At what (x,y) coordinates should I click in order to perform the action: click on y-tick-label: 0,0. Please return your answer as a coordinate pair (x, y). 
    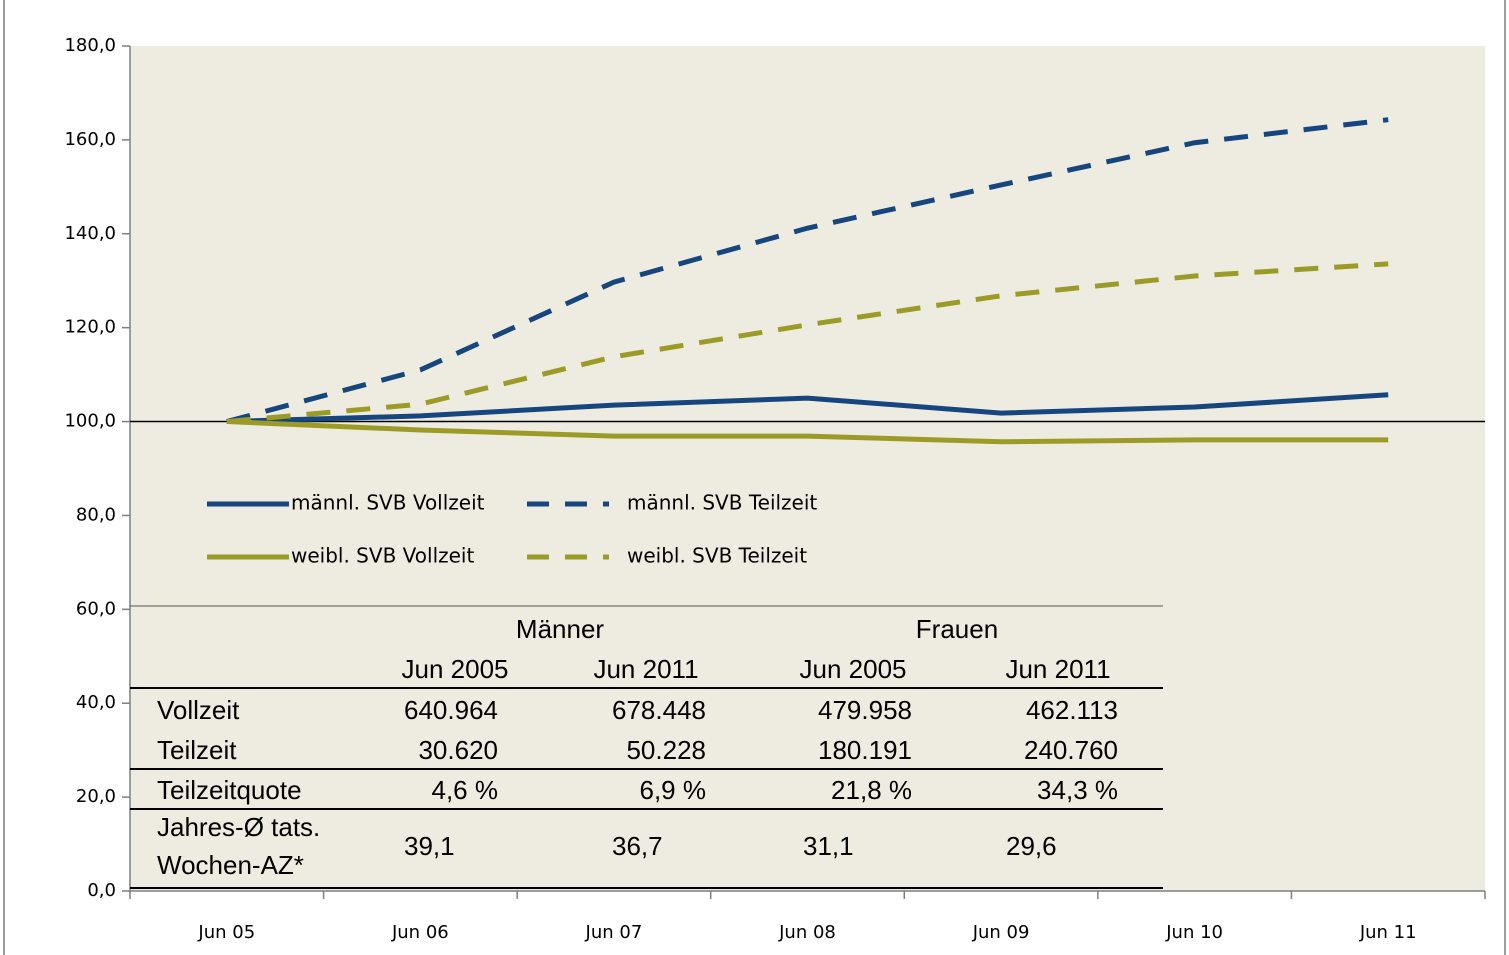
    Looking at the image, I should click on (101, 890).